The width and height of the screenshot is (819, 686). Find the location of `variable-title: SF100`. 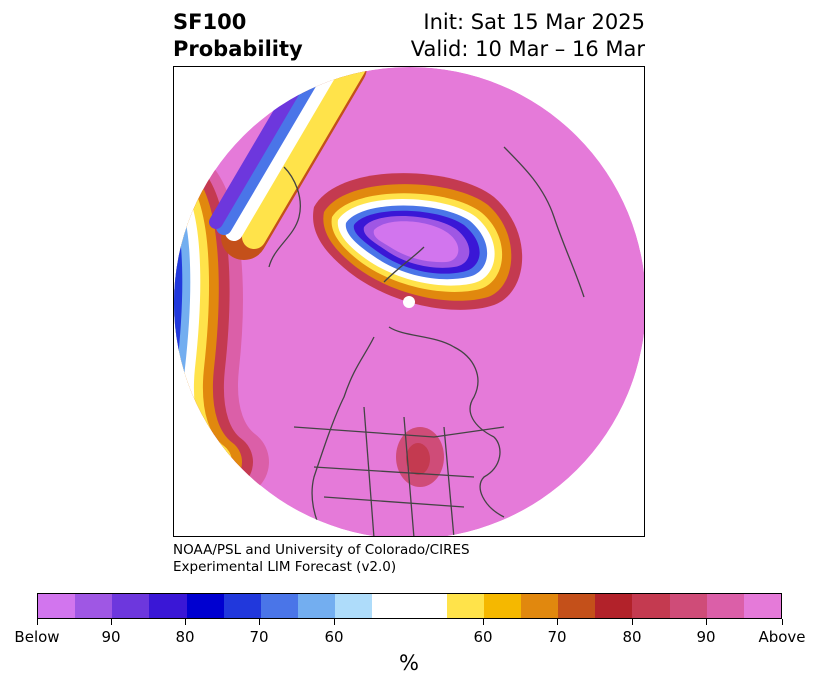

variable-title: SF100 is located at coordinates (210, 22).